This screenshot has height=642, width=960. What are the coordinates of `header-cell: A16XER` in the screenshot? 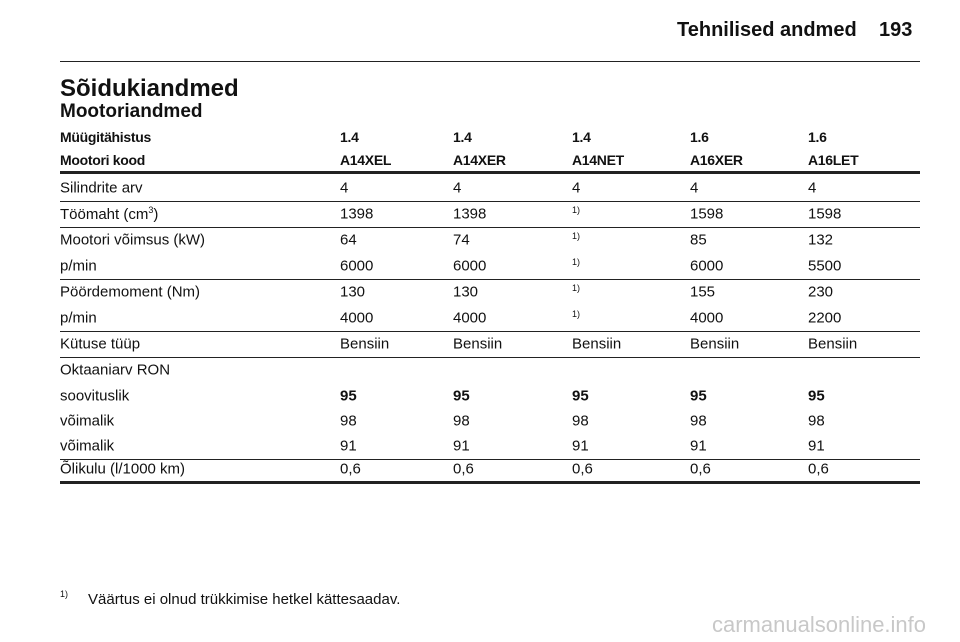 It's located at (716, 160).